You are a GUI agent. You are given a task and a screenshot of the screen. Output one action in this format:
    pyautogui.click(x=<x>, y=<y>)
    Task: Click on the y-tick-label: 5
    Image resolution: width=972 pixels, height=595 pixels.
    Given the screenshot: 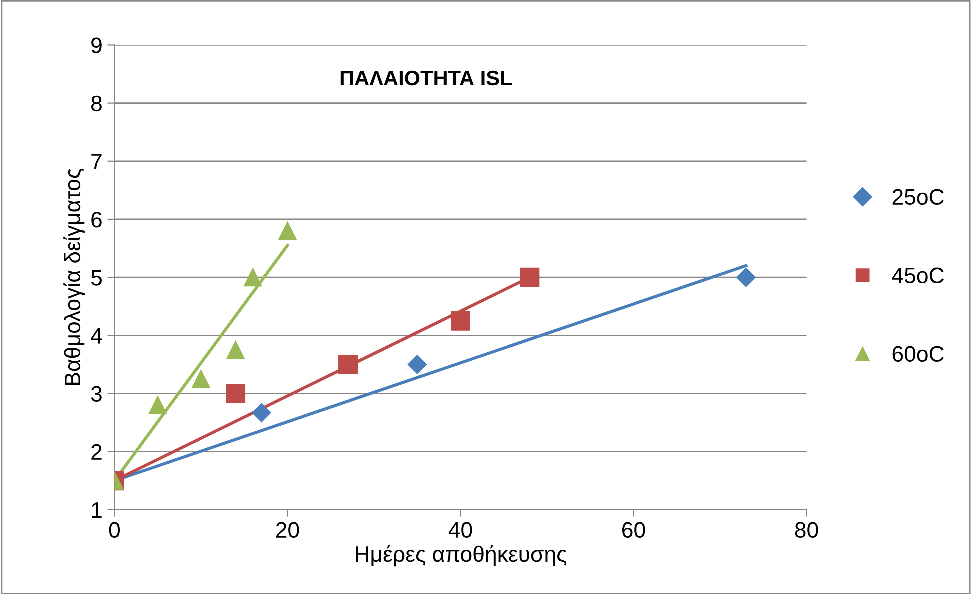 What is the action you would take?
    pyautogui.click(x=96, y=278)
    